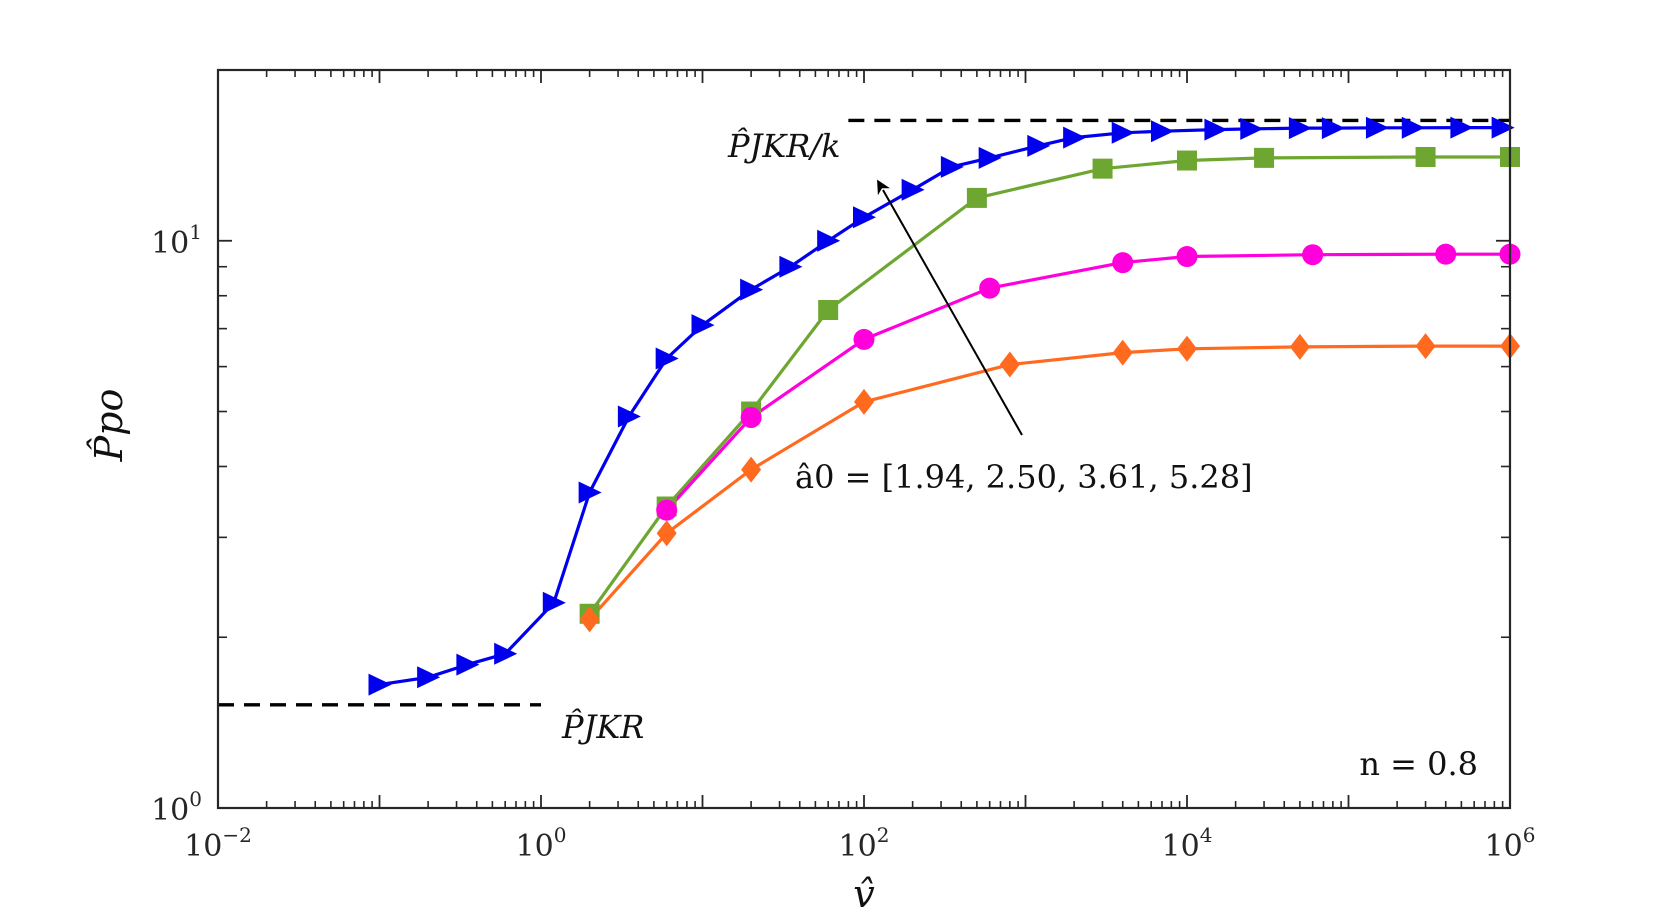  What do you see at coordinates (1024, 477) in the screenshot?
I see `a0-annotation: â0 = [1.94, 2.50, 3.61, 5.28]` at bounding box center [1024, 477].